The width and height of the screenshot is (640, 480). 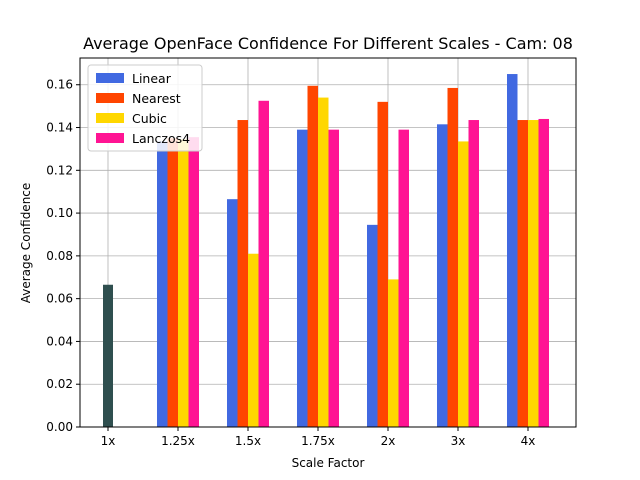 I want to click on bar-nearest-1.75x, so click(x=312, y=256).